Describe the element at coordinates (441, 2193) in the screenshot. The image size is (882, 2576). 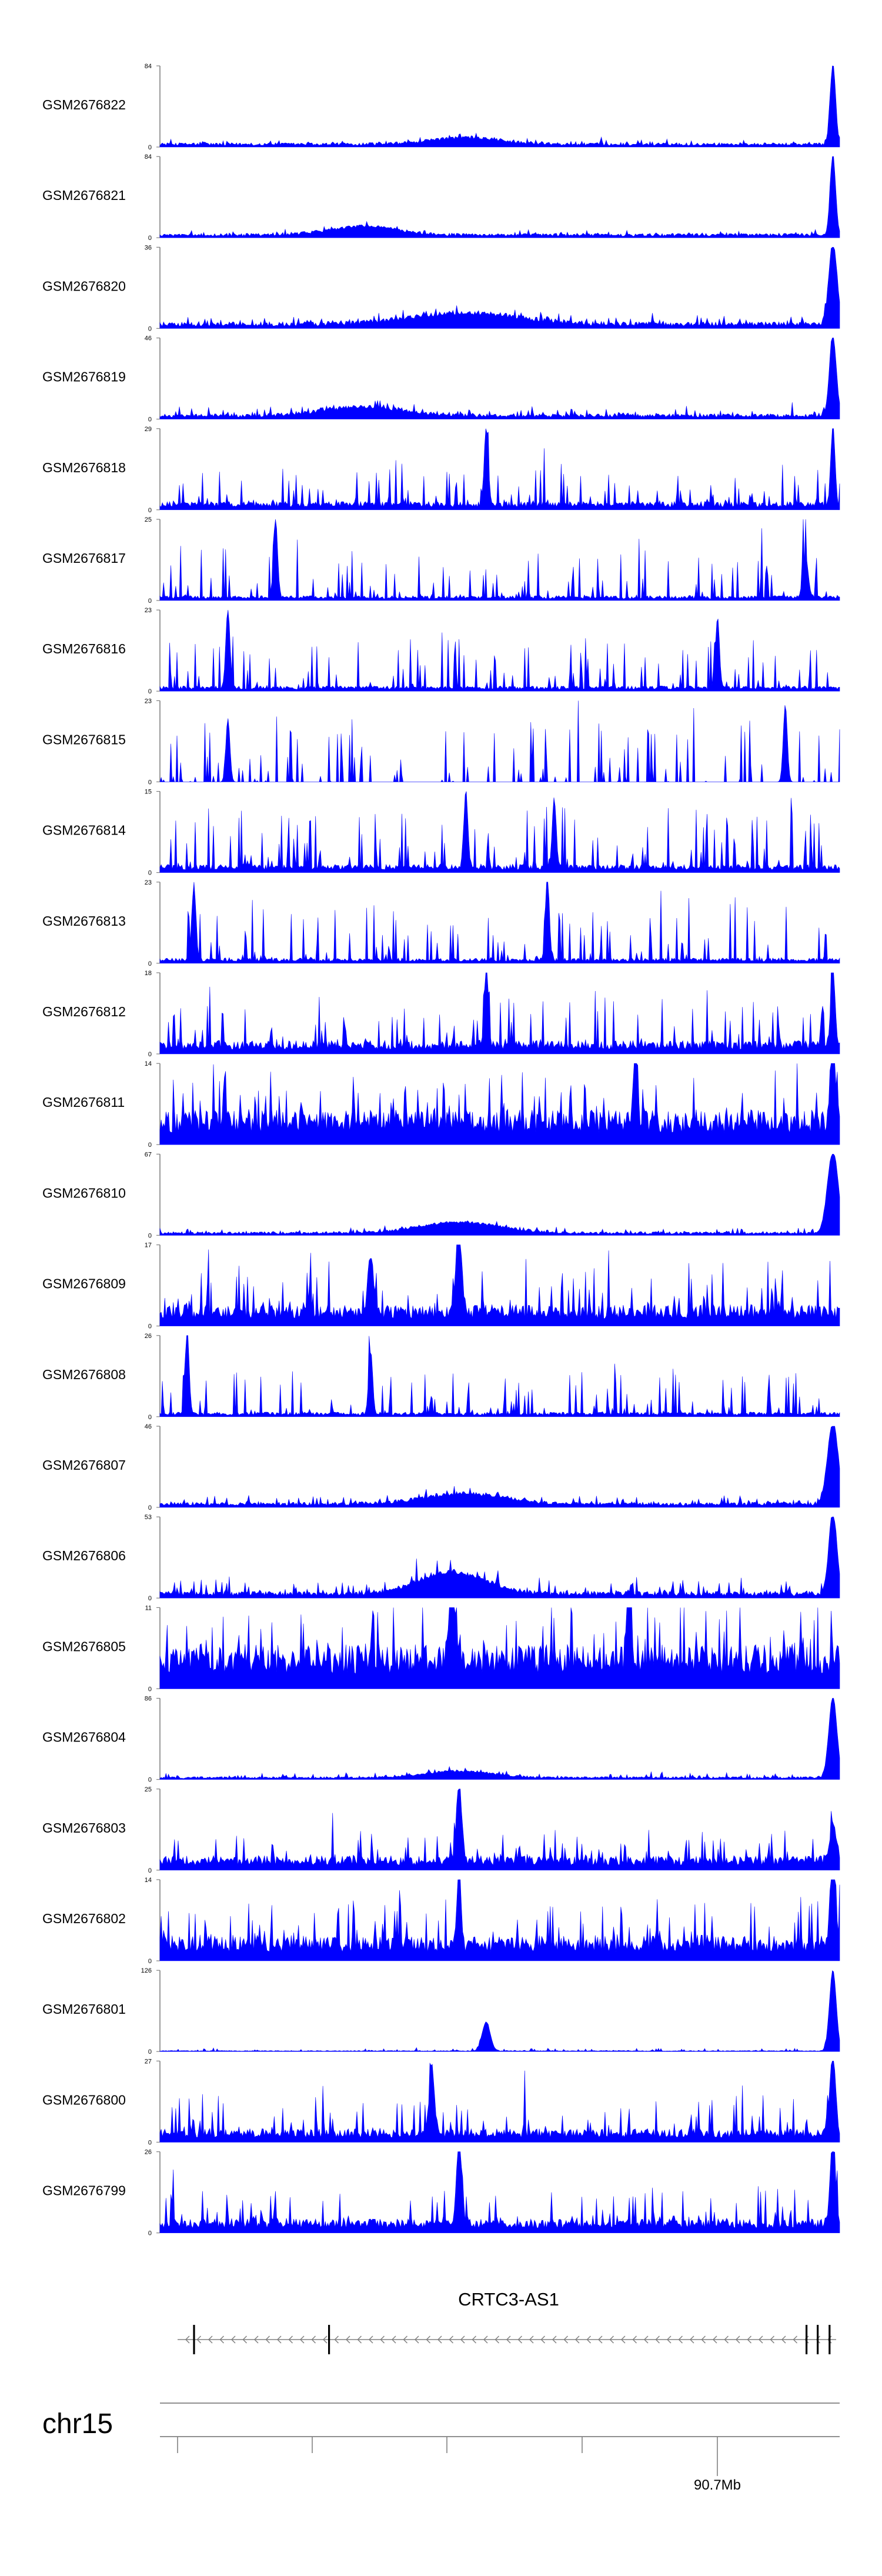
I see `track-GSM2676799: GSM2676799 26 0` at that location.